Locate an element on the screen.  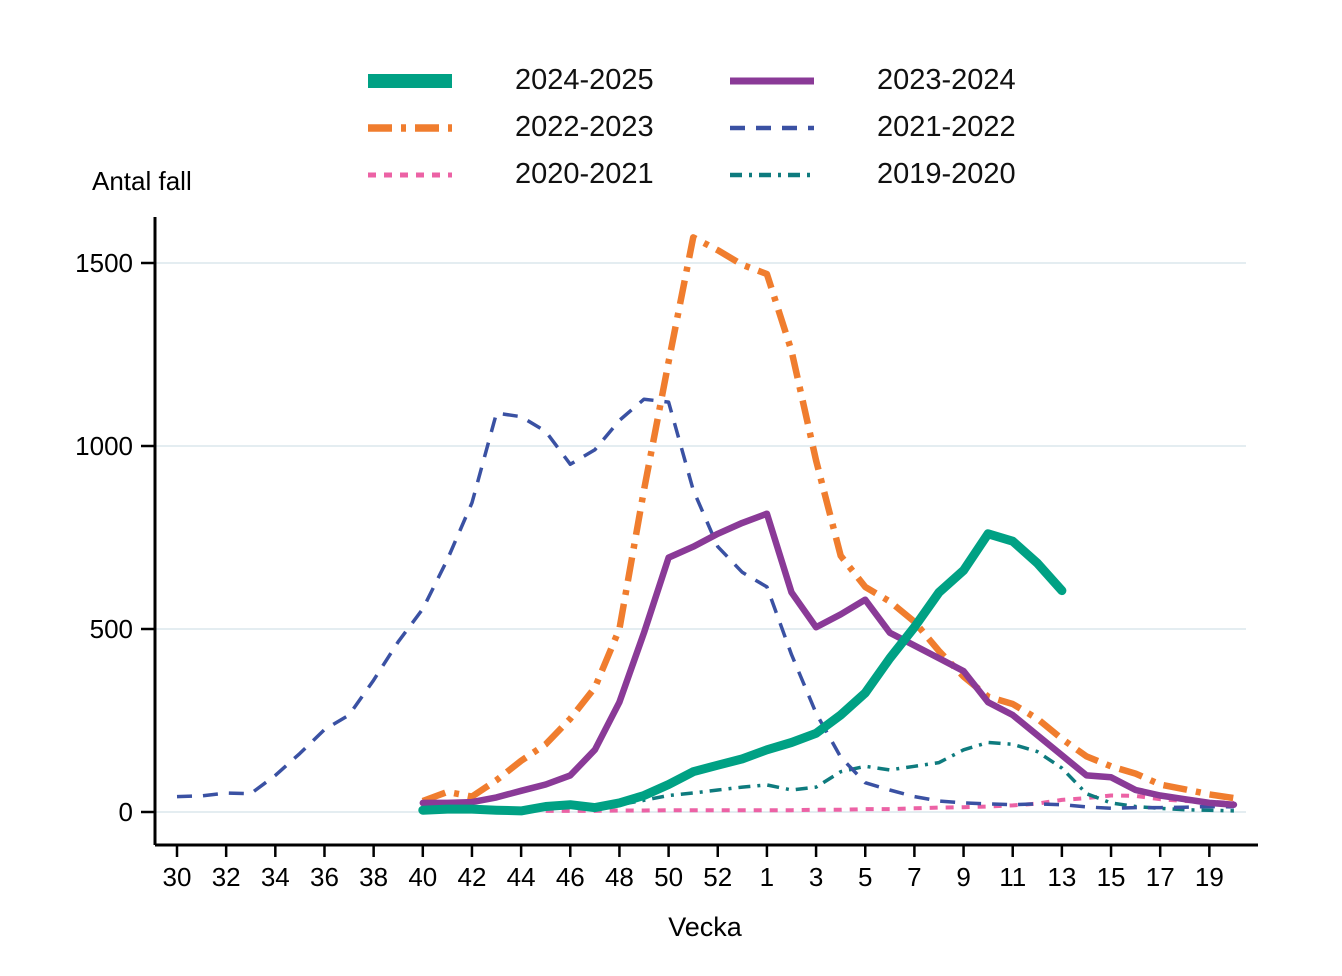
legend-item-2024-2025: 2024-2025 is located at coordinates (549, 80).